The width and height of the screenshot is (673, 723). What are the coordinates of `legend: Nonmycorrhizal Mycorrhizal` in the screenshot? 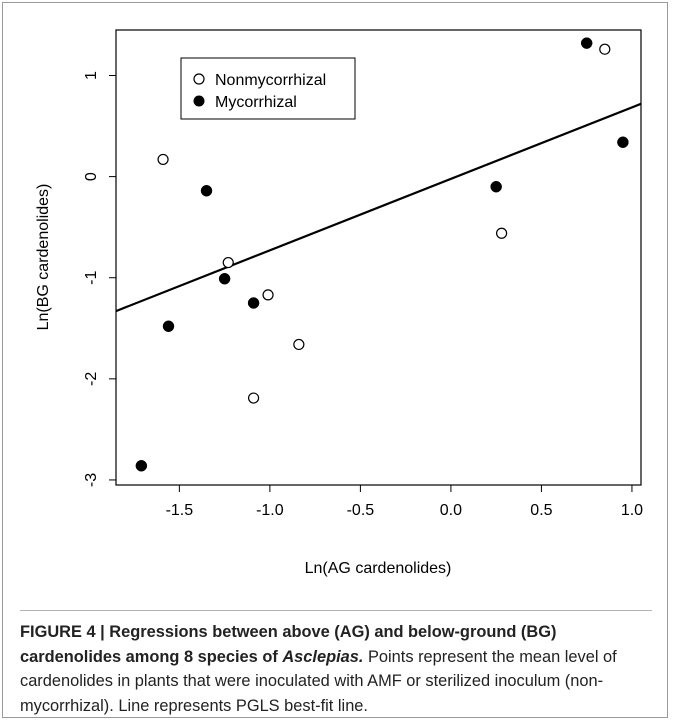 It's located at (268, 88).